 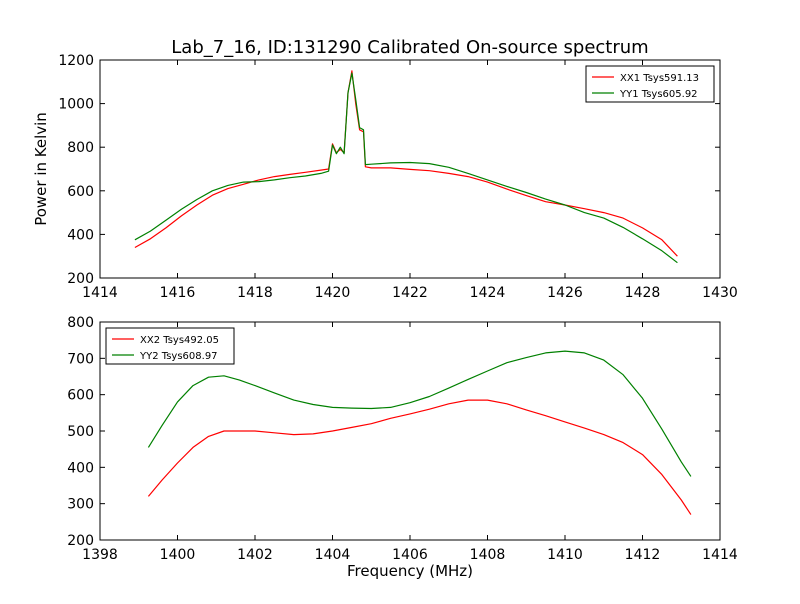 What do you see at coordinates (658, 94) in the screenshot?
I see `legend-entry: YY1 Tsys605.92` at bounding box center [658, 94].